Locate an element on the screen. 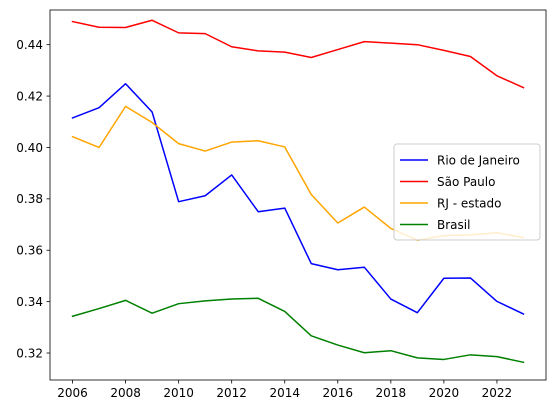 This screenshot has width=556, height=413. y-tick-label: 0.40 is located at coordinates (29, 148).